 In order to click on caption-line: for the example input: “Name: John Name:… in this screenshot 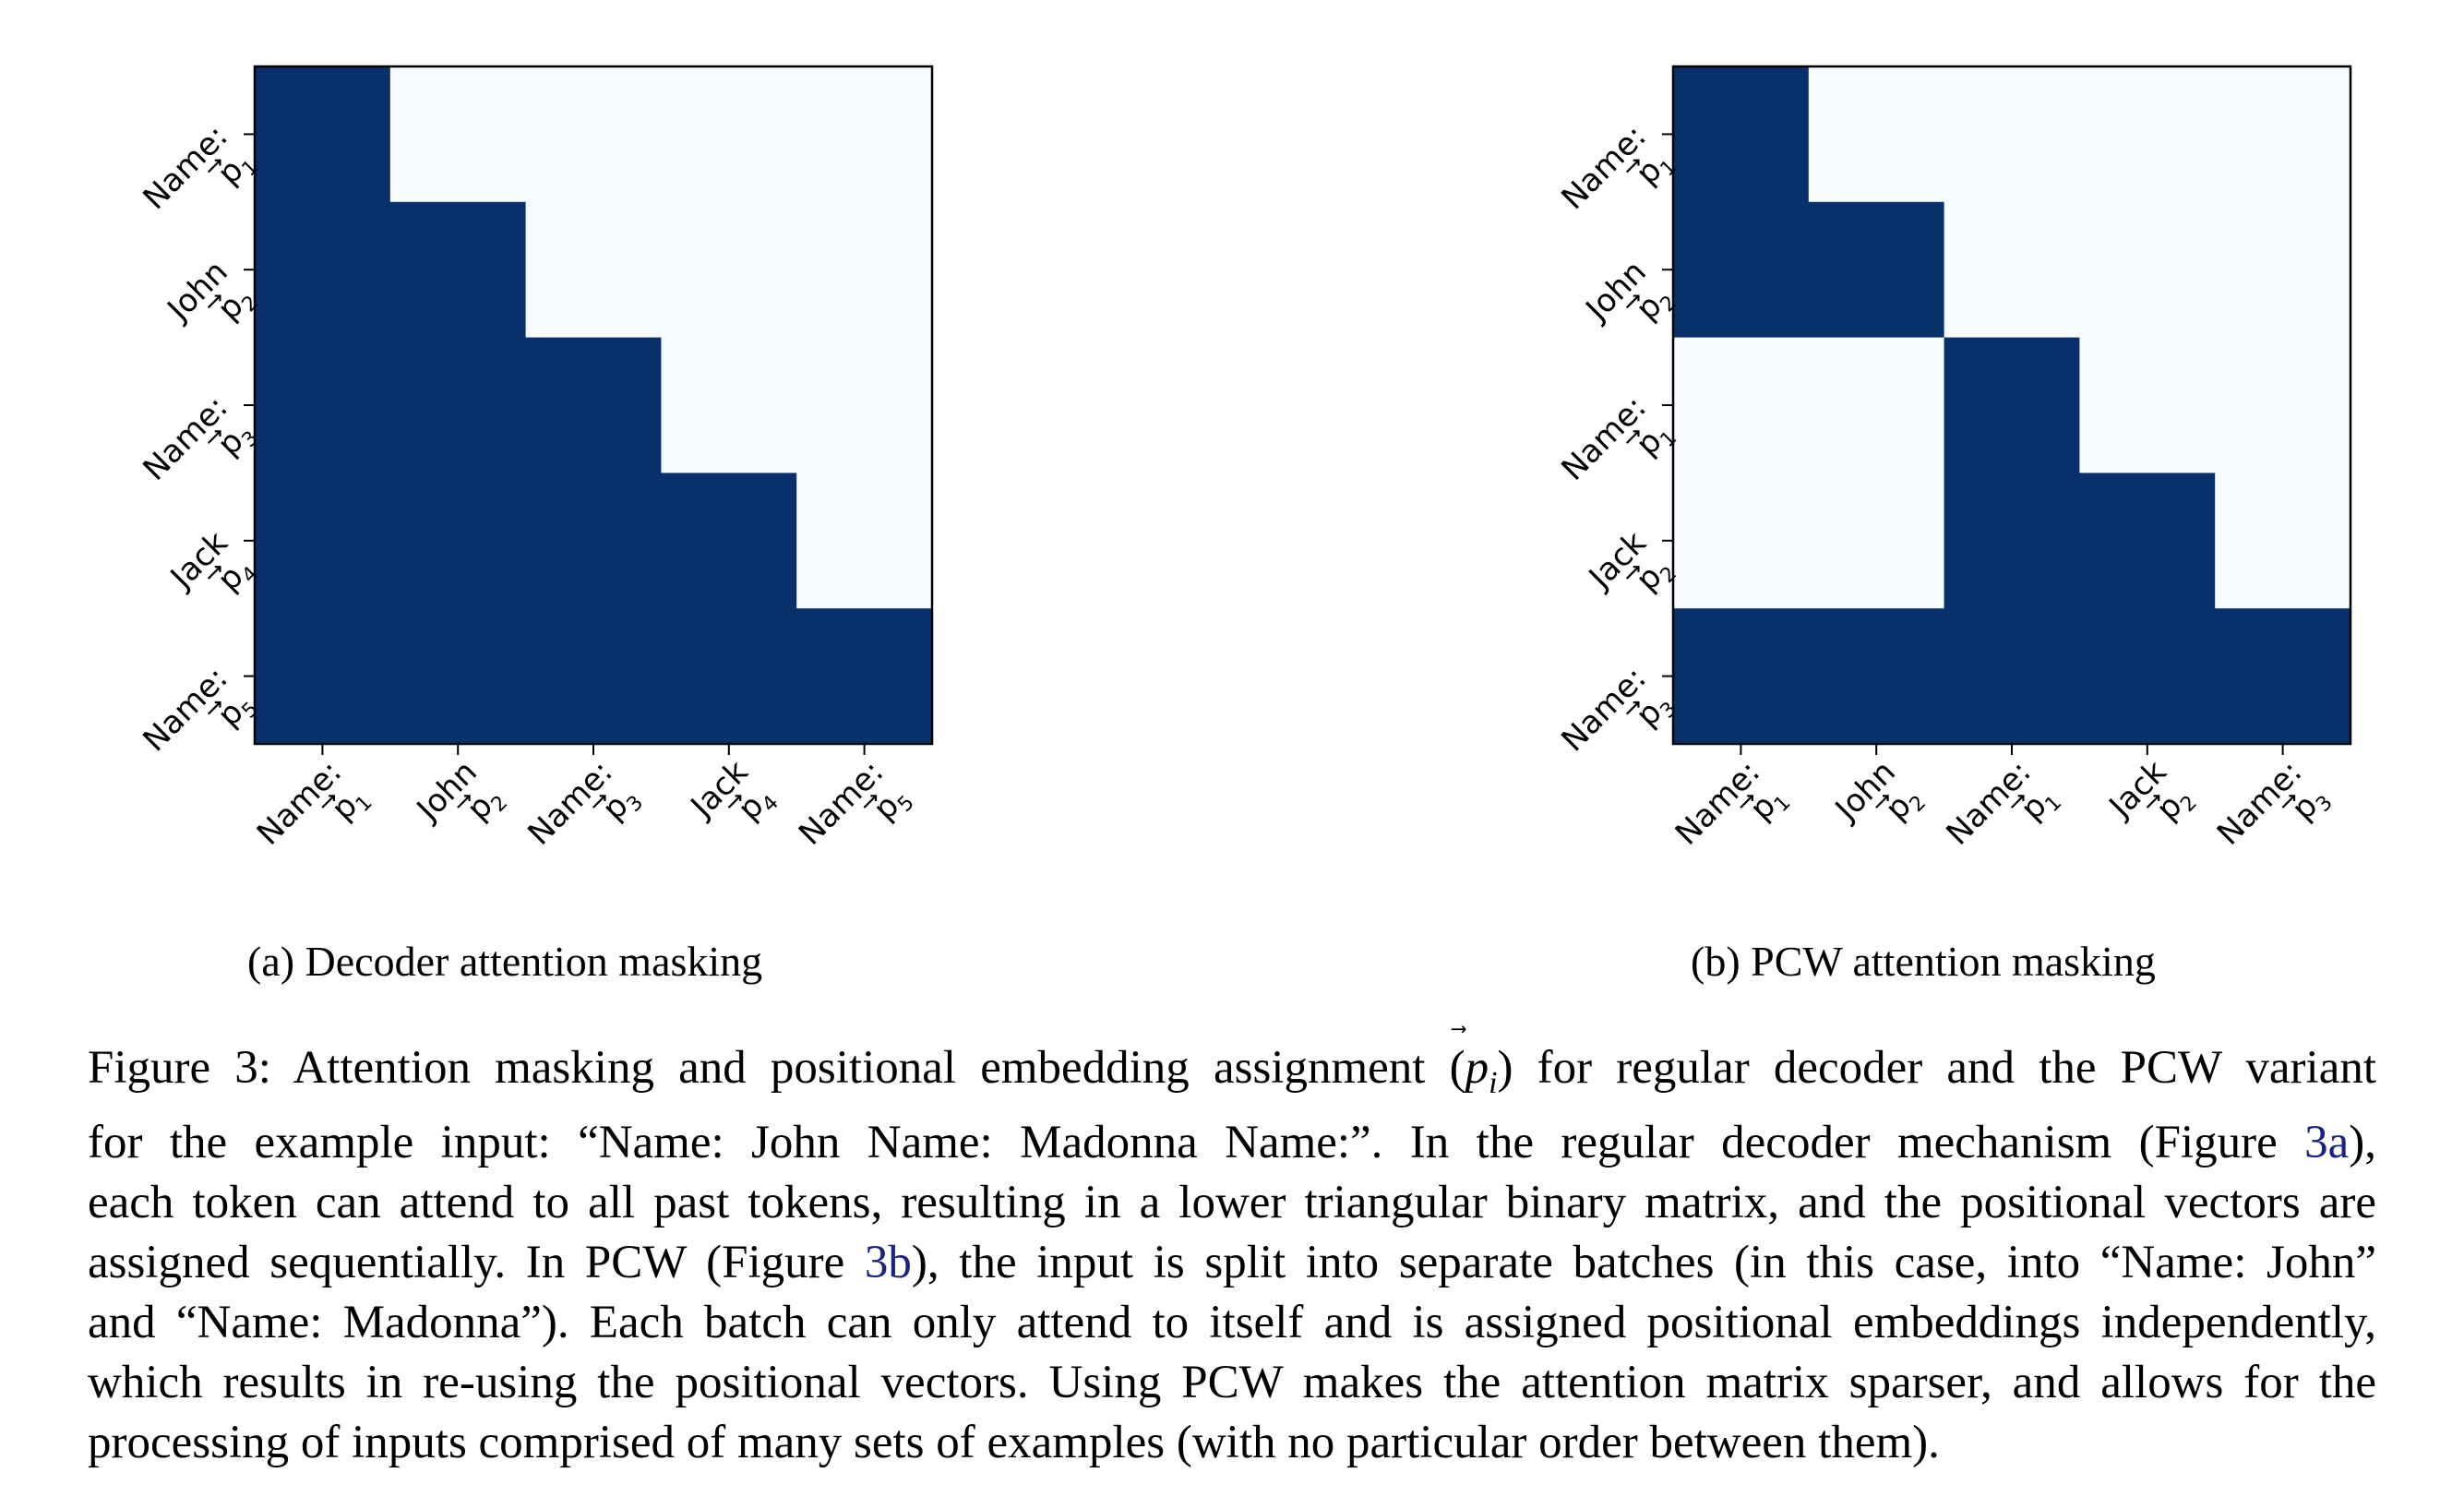, I will do `click(1232, 1143)`.